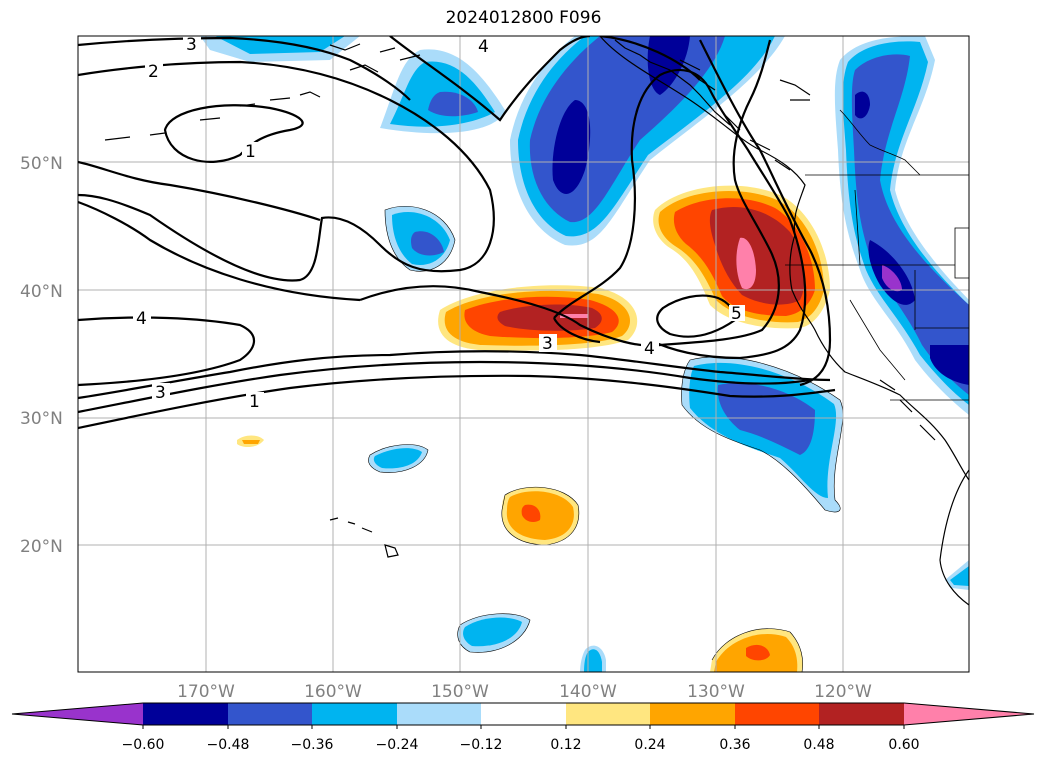 The width and height of the screenshot is (1047, 765). What do you see at coordinates (523, 18) in the screenshot?
I see `map-title: 2024012800 F096` at bounding box center [523, 18].